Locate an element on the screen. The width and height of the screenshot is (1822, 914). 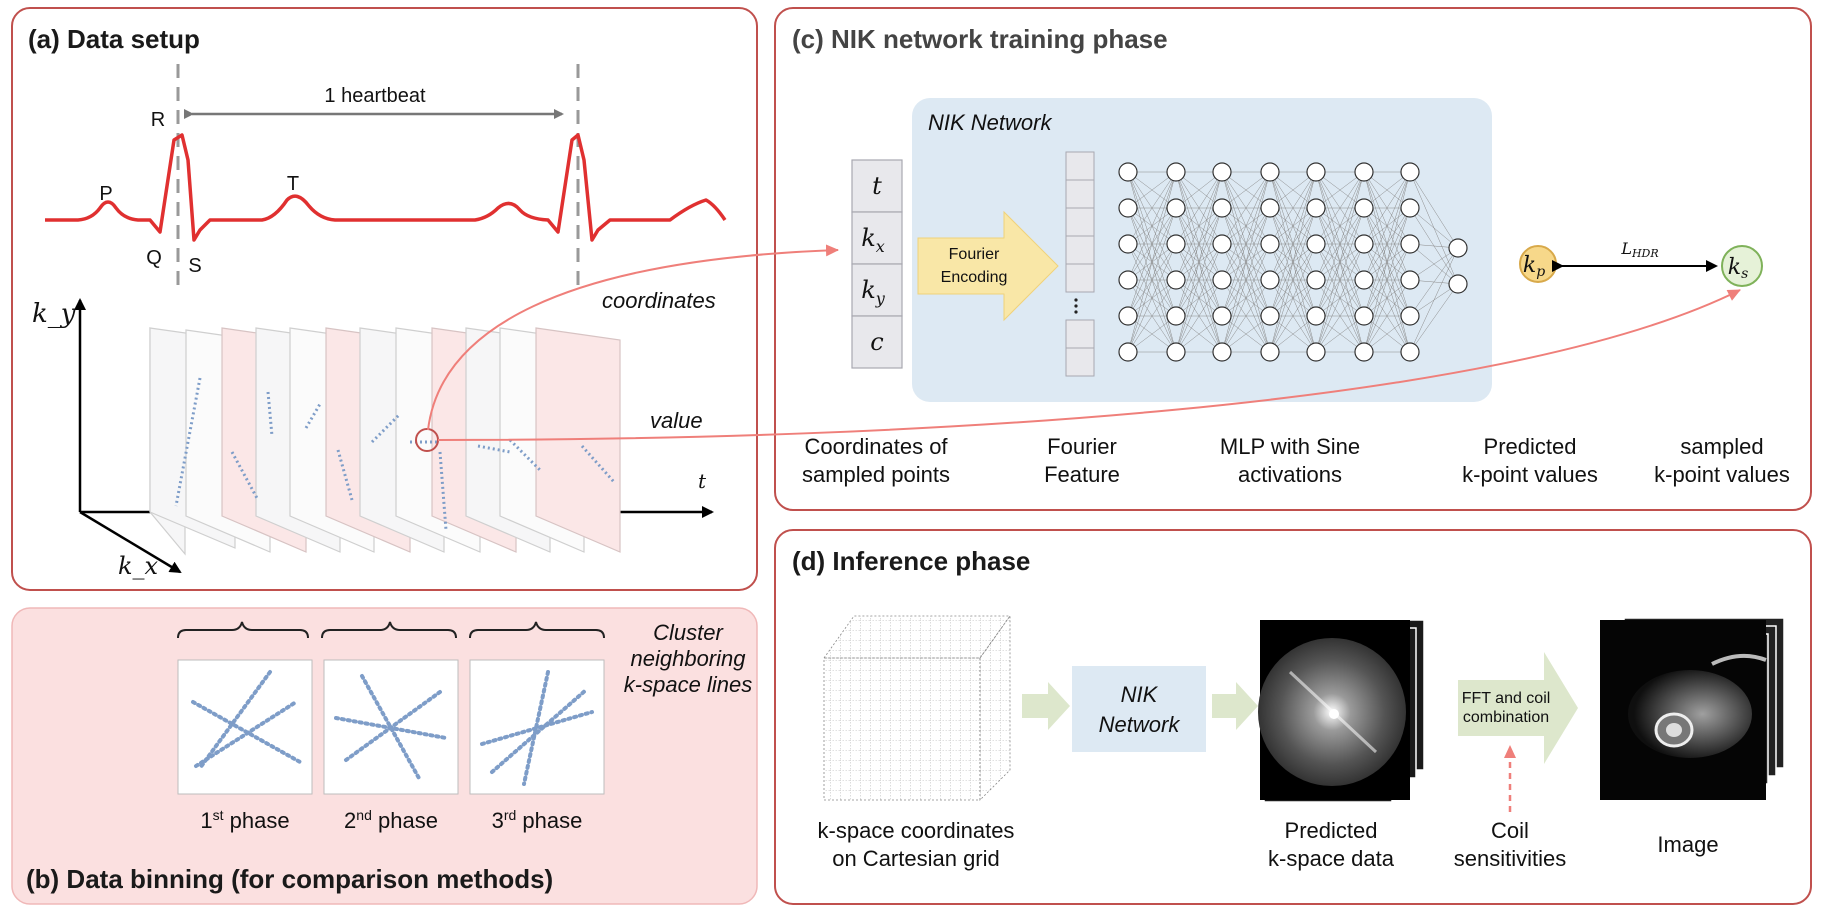
value-arrow is located at coordinates (1089, 365).